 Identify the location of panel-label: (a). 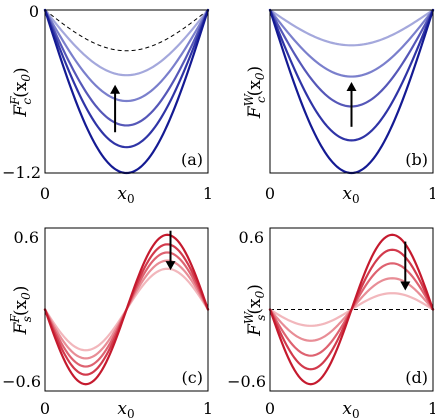
(192, 159).